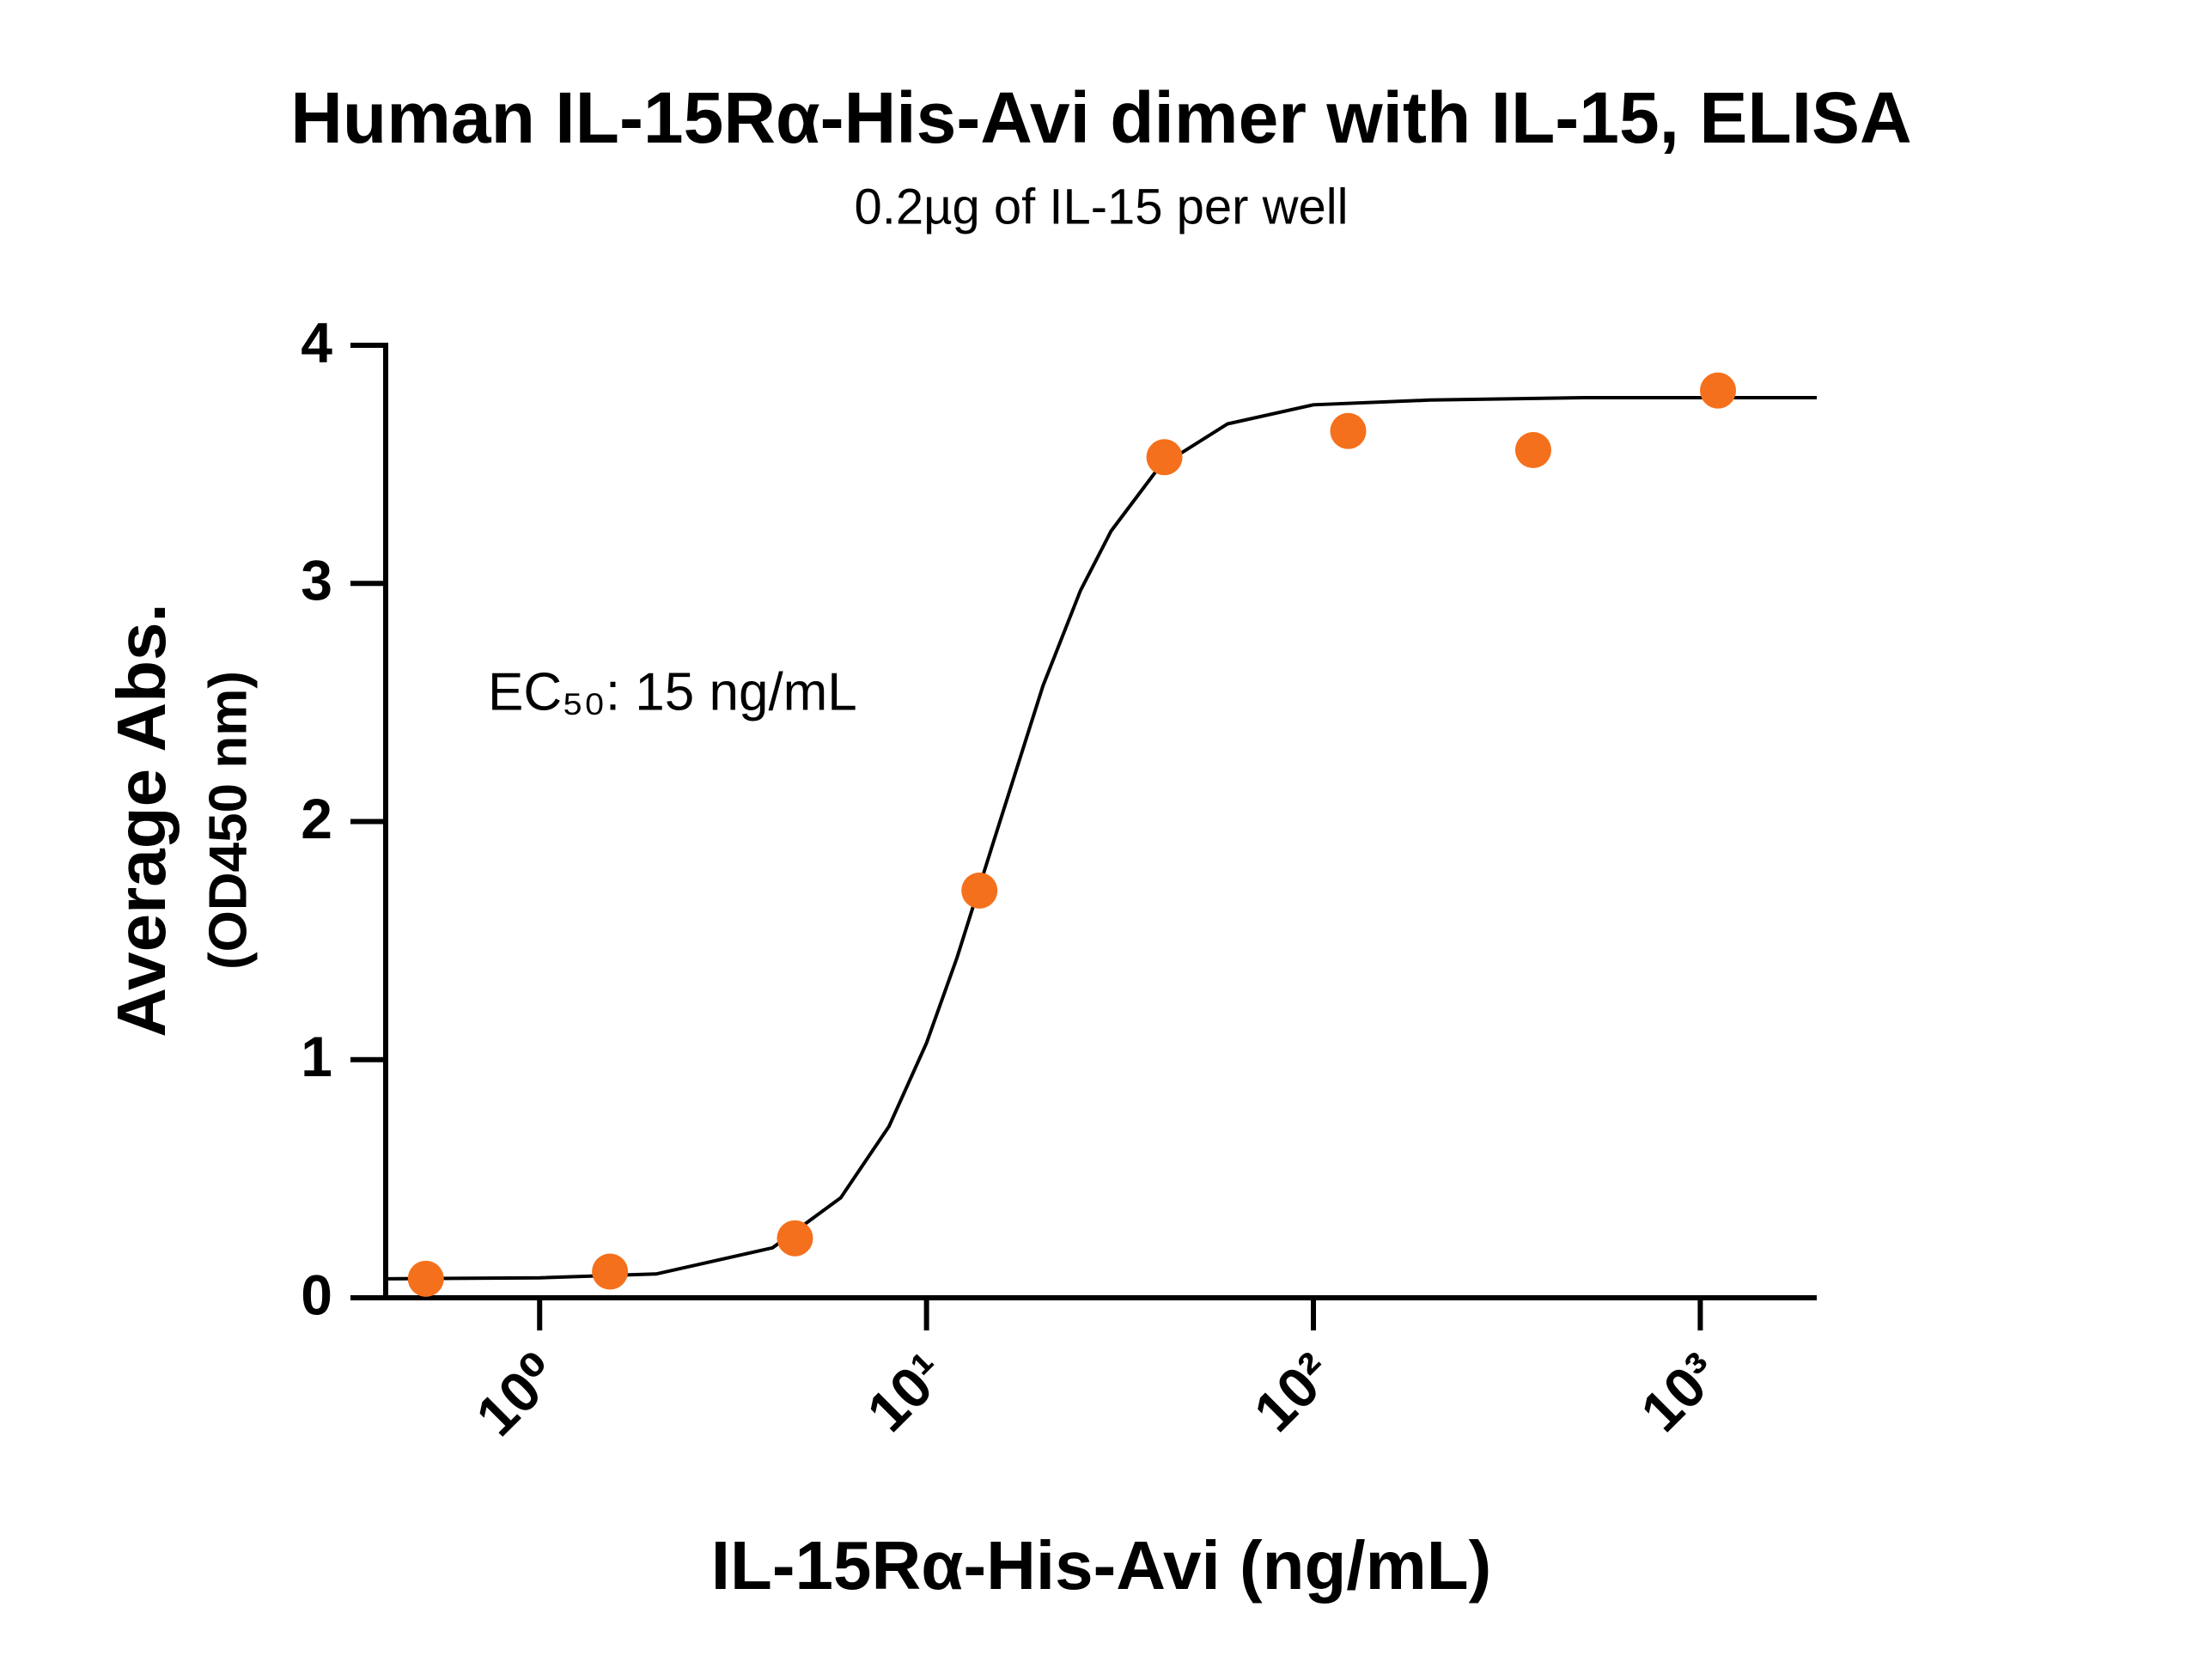 The image size is (2199, 1680). I want to click on y-tick-label: 3, so click(316, 581).